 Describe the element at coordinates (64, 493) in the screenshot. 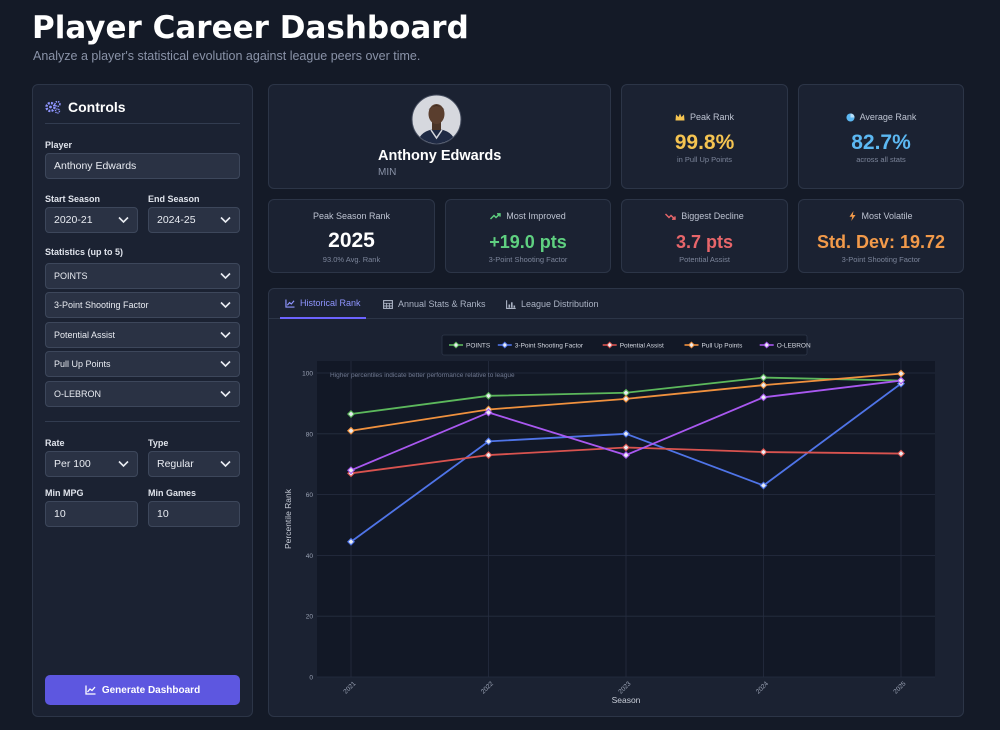

I see `min-mpg-label: Min MPG` at that location.